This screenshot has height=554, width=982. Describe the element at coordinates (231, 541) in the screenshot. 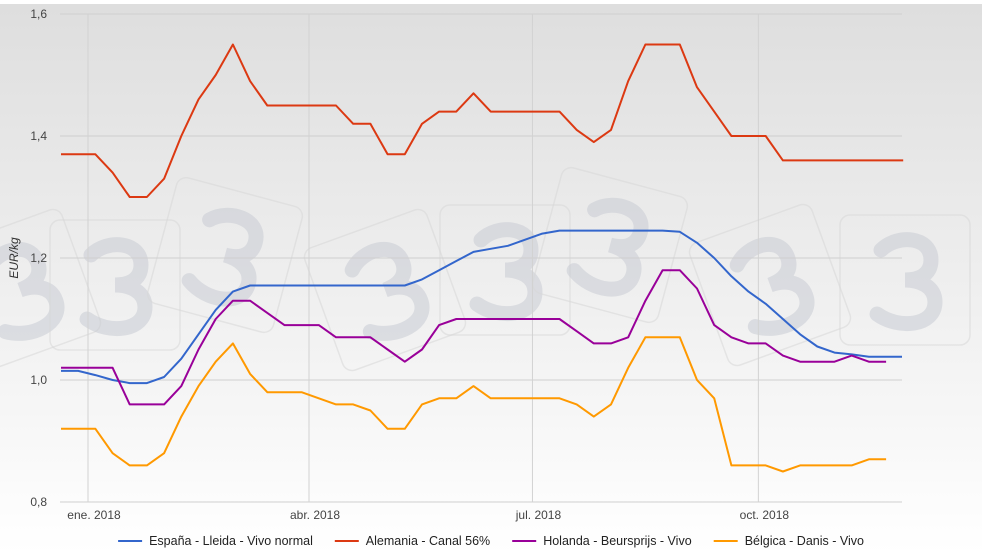

I see `legend-label: España - Lleida - Vivo normal` at that location.